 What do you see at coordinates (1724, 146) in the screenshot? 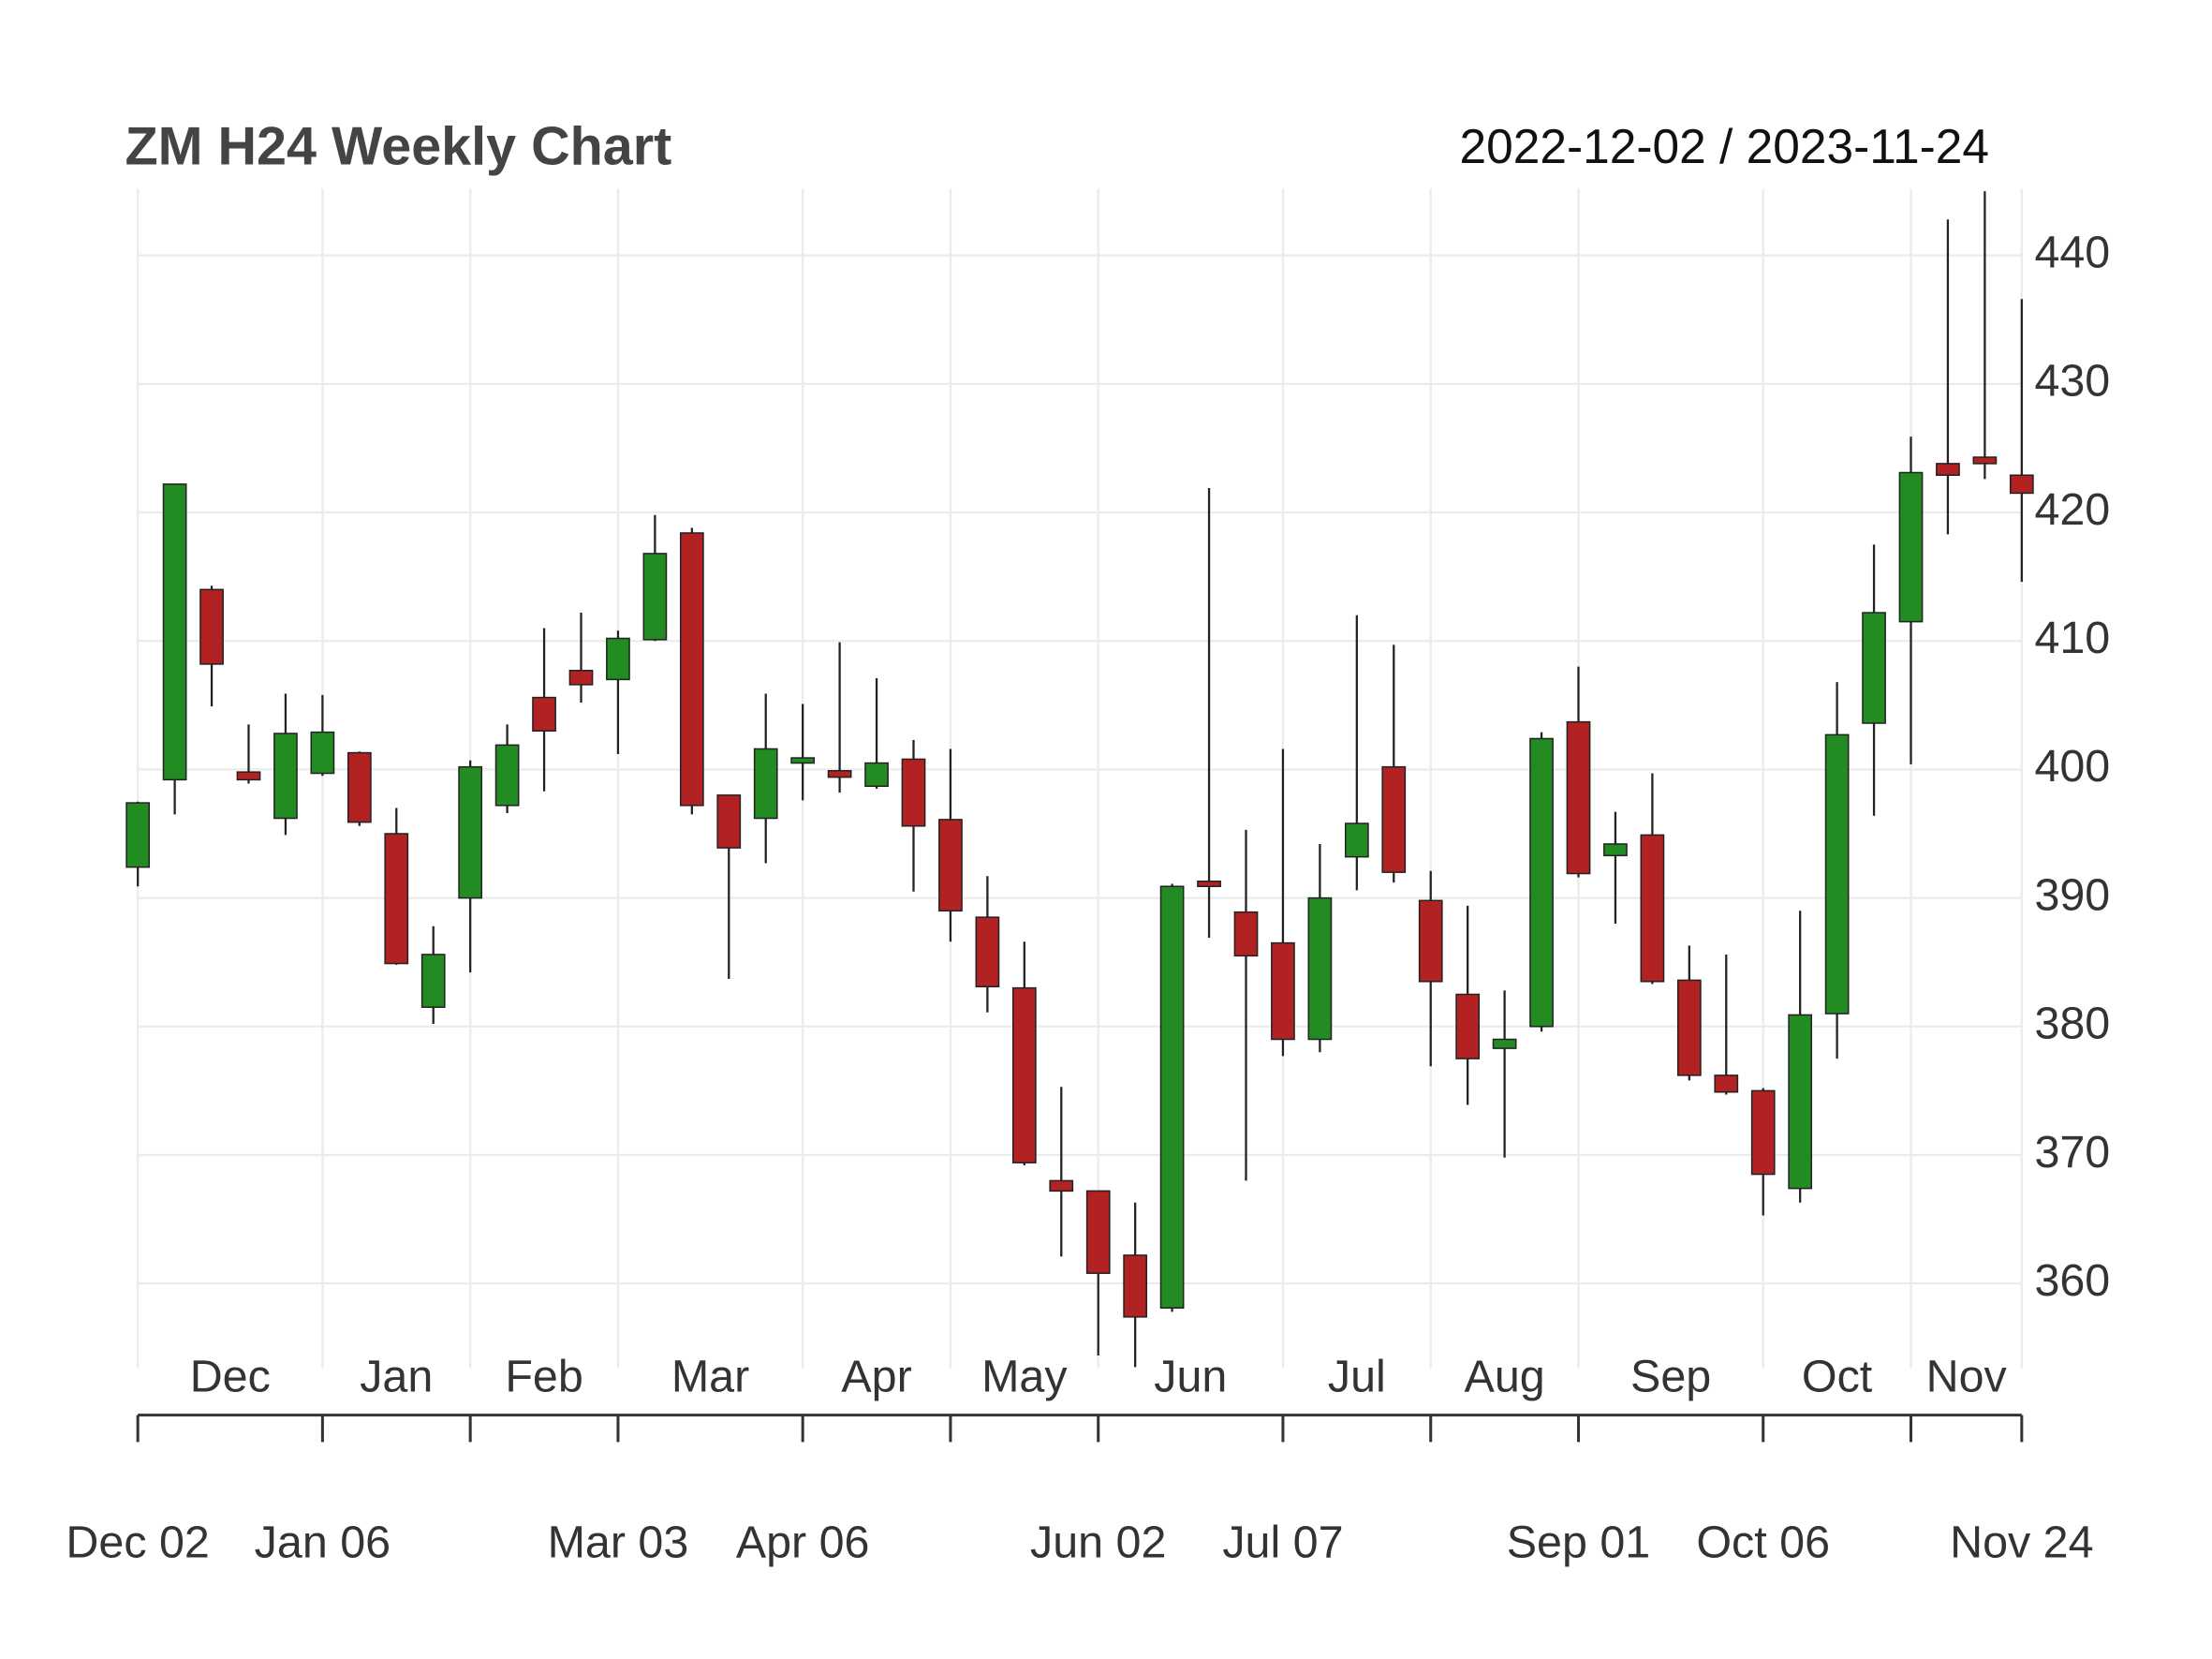
I see `chart-subtitle: 2022-12-02 / 2023-11-24` at bounding box center [1724, 146].